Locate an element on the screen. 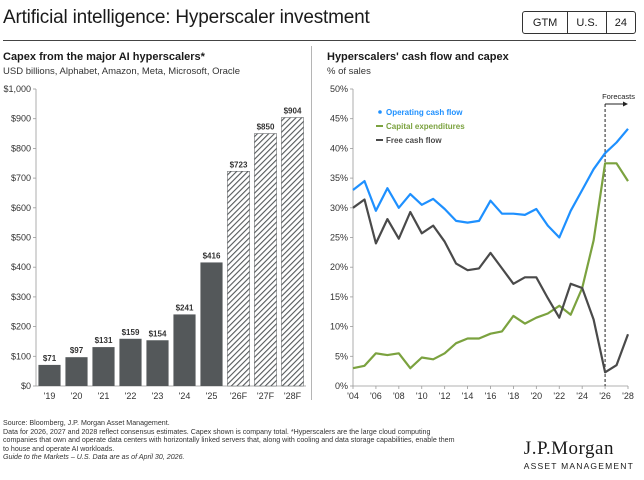 Image resolution: width=644 pixels, height=480 pixels. y-tick-label: 45% is located at coordinates (339, 119).